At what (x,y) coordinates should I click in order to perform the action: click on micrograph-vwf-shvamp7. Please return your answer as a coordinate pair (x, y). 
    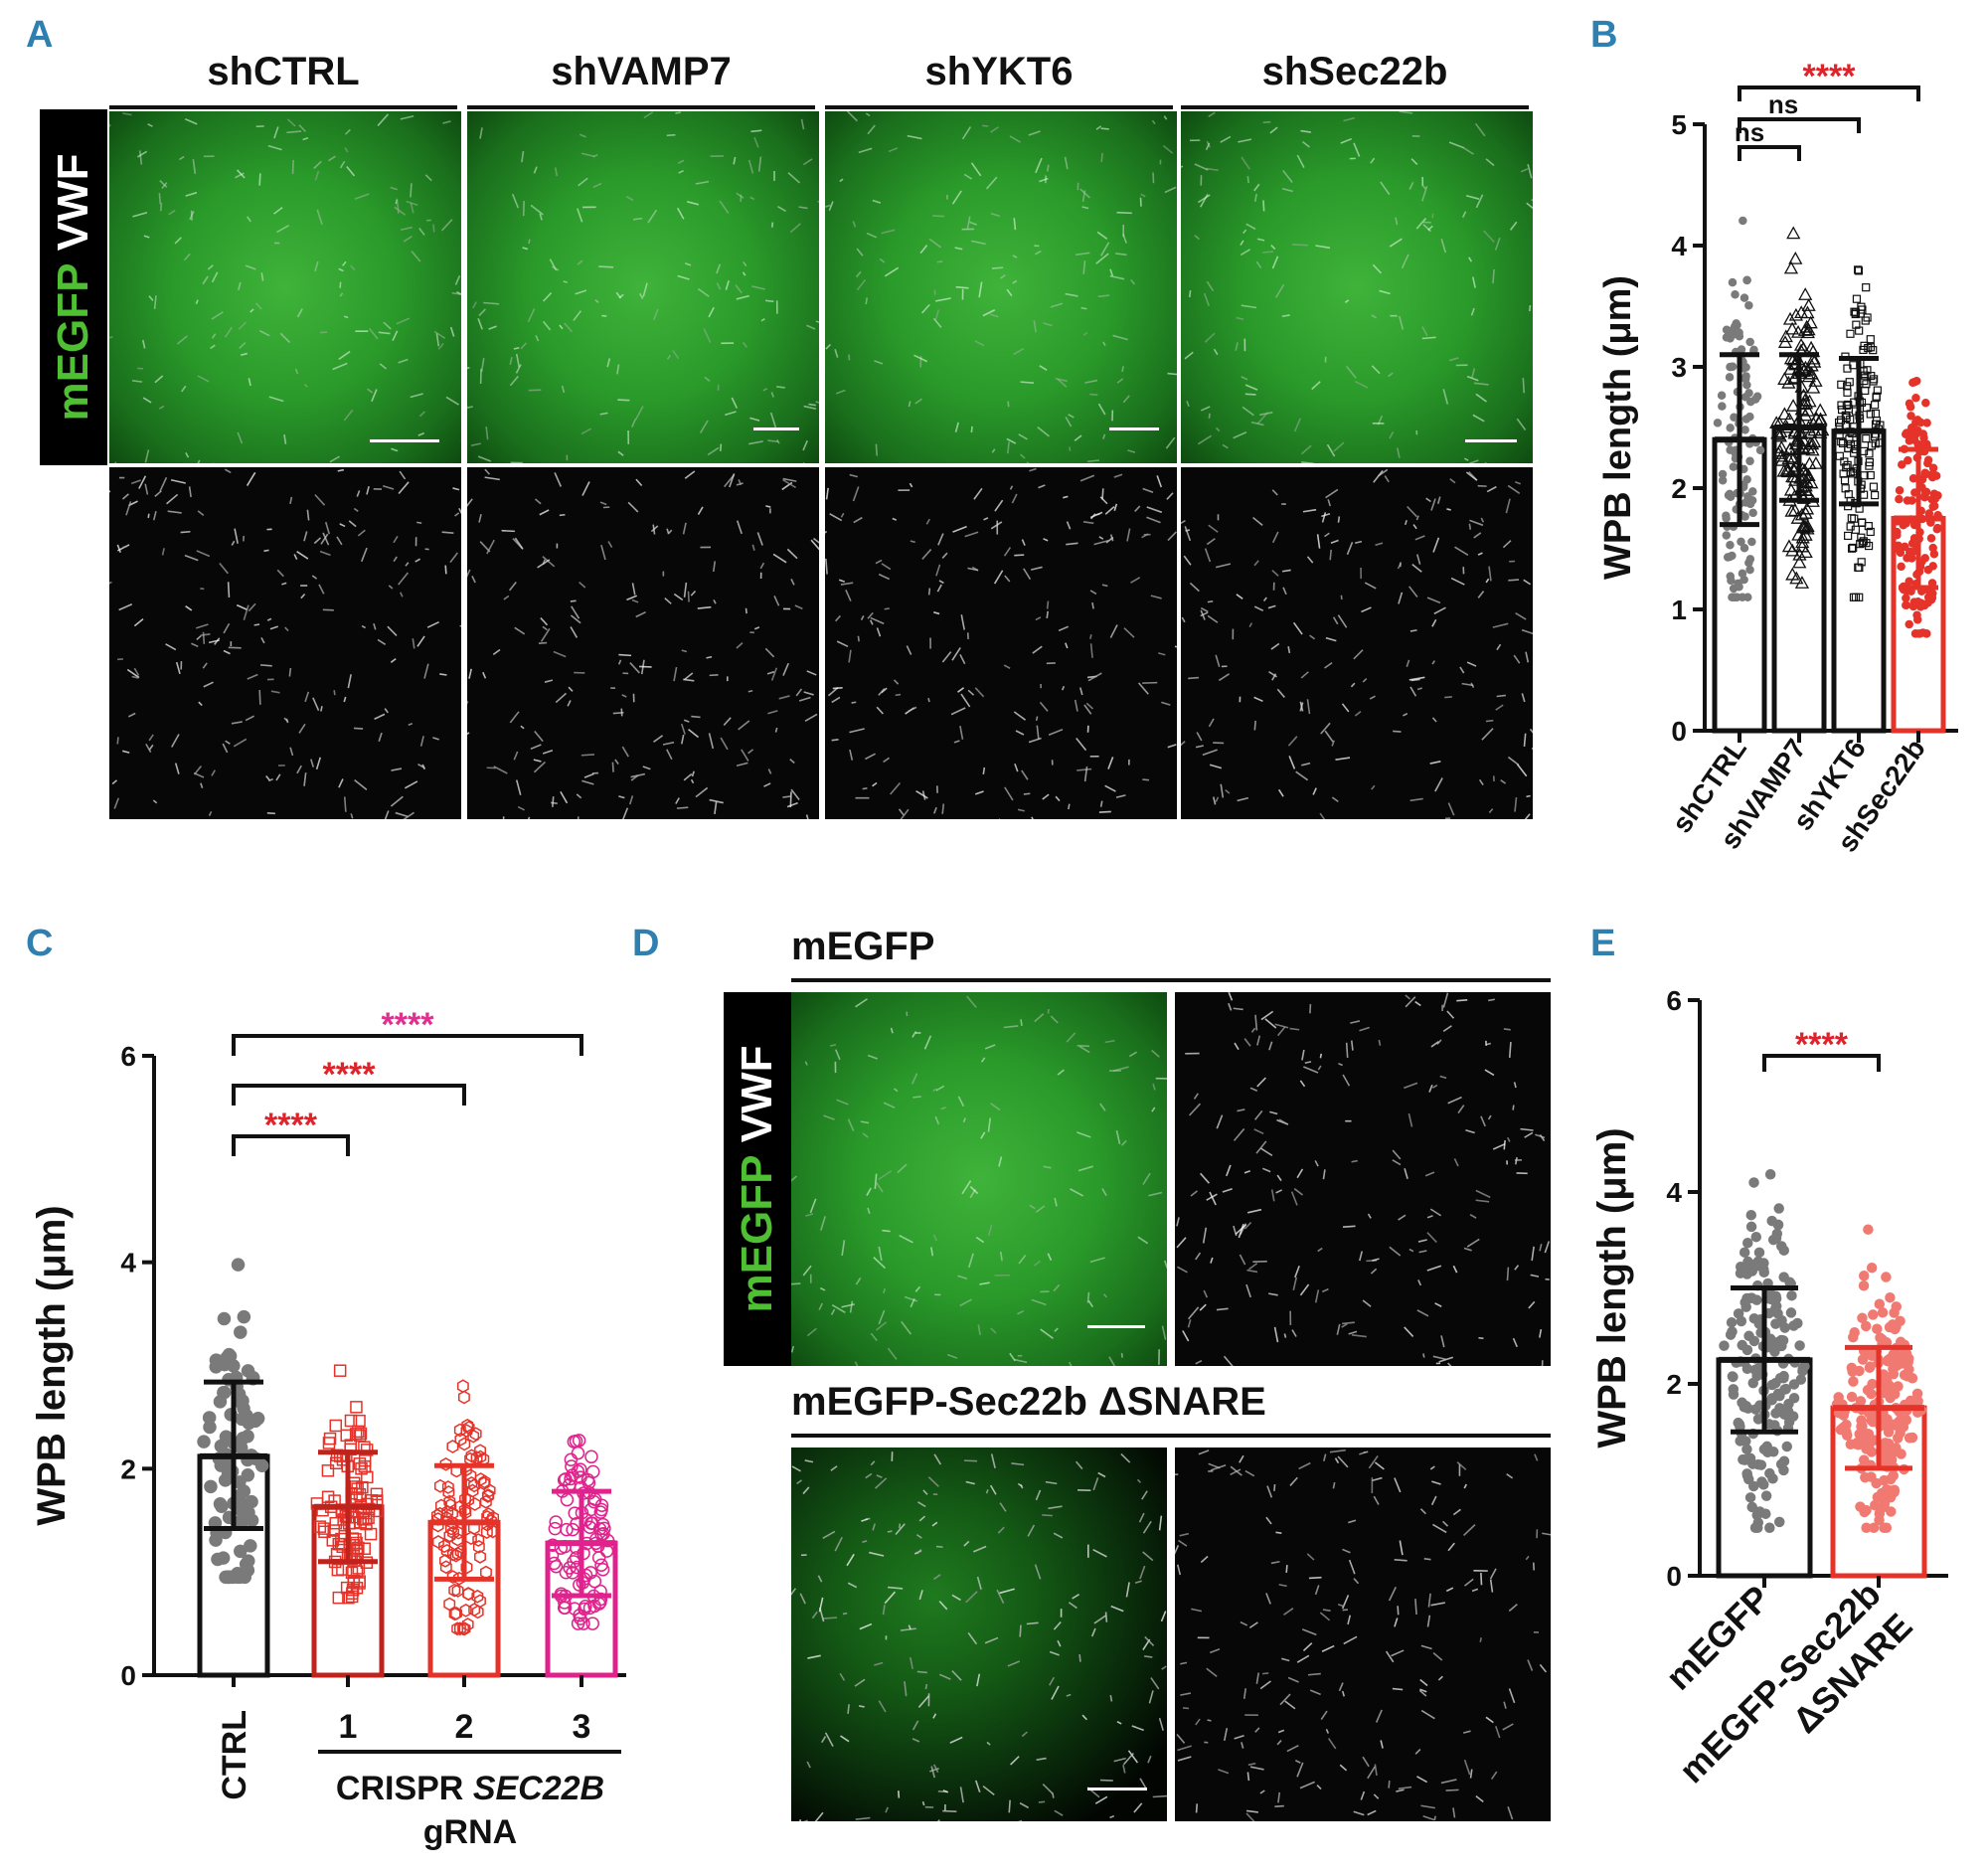
    Looking at the image, I should click on (643, 643).